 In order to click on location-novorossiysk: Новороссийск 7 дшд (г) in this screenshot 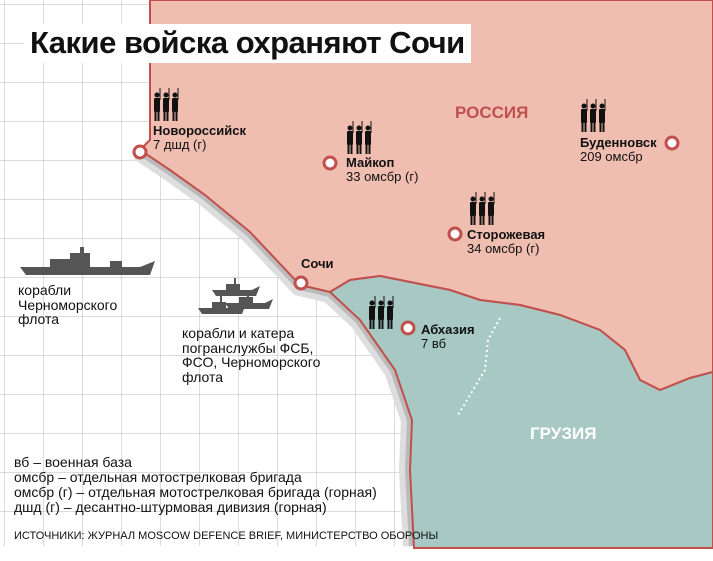, I will do `click(199, 137)`.